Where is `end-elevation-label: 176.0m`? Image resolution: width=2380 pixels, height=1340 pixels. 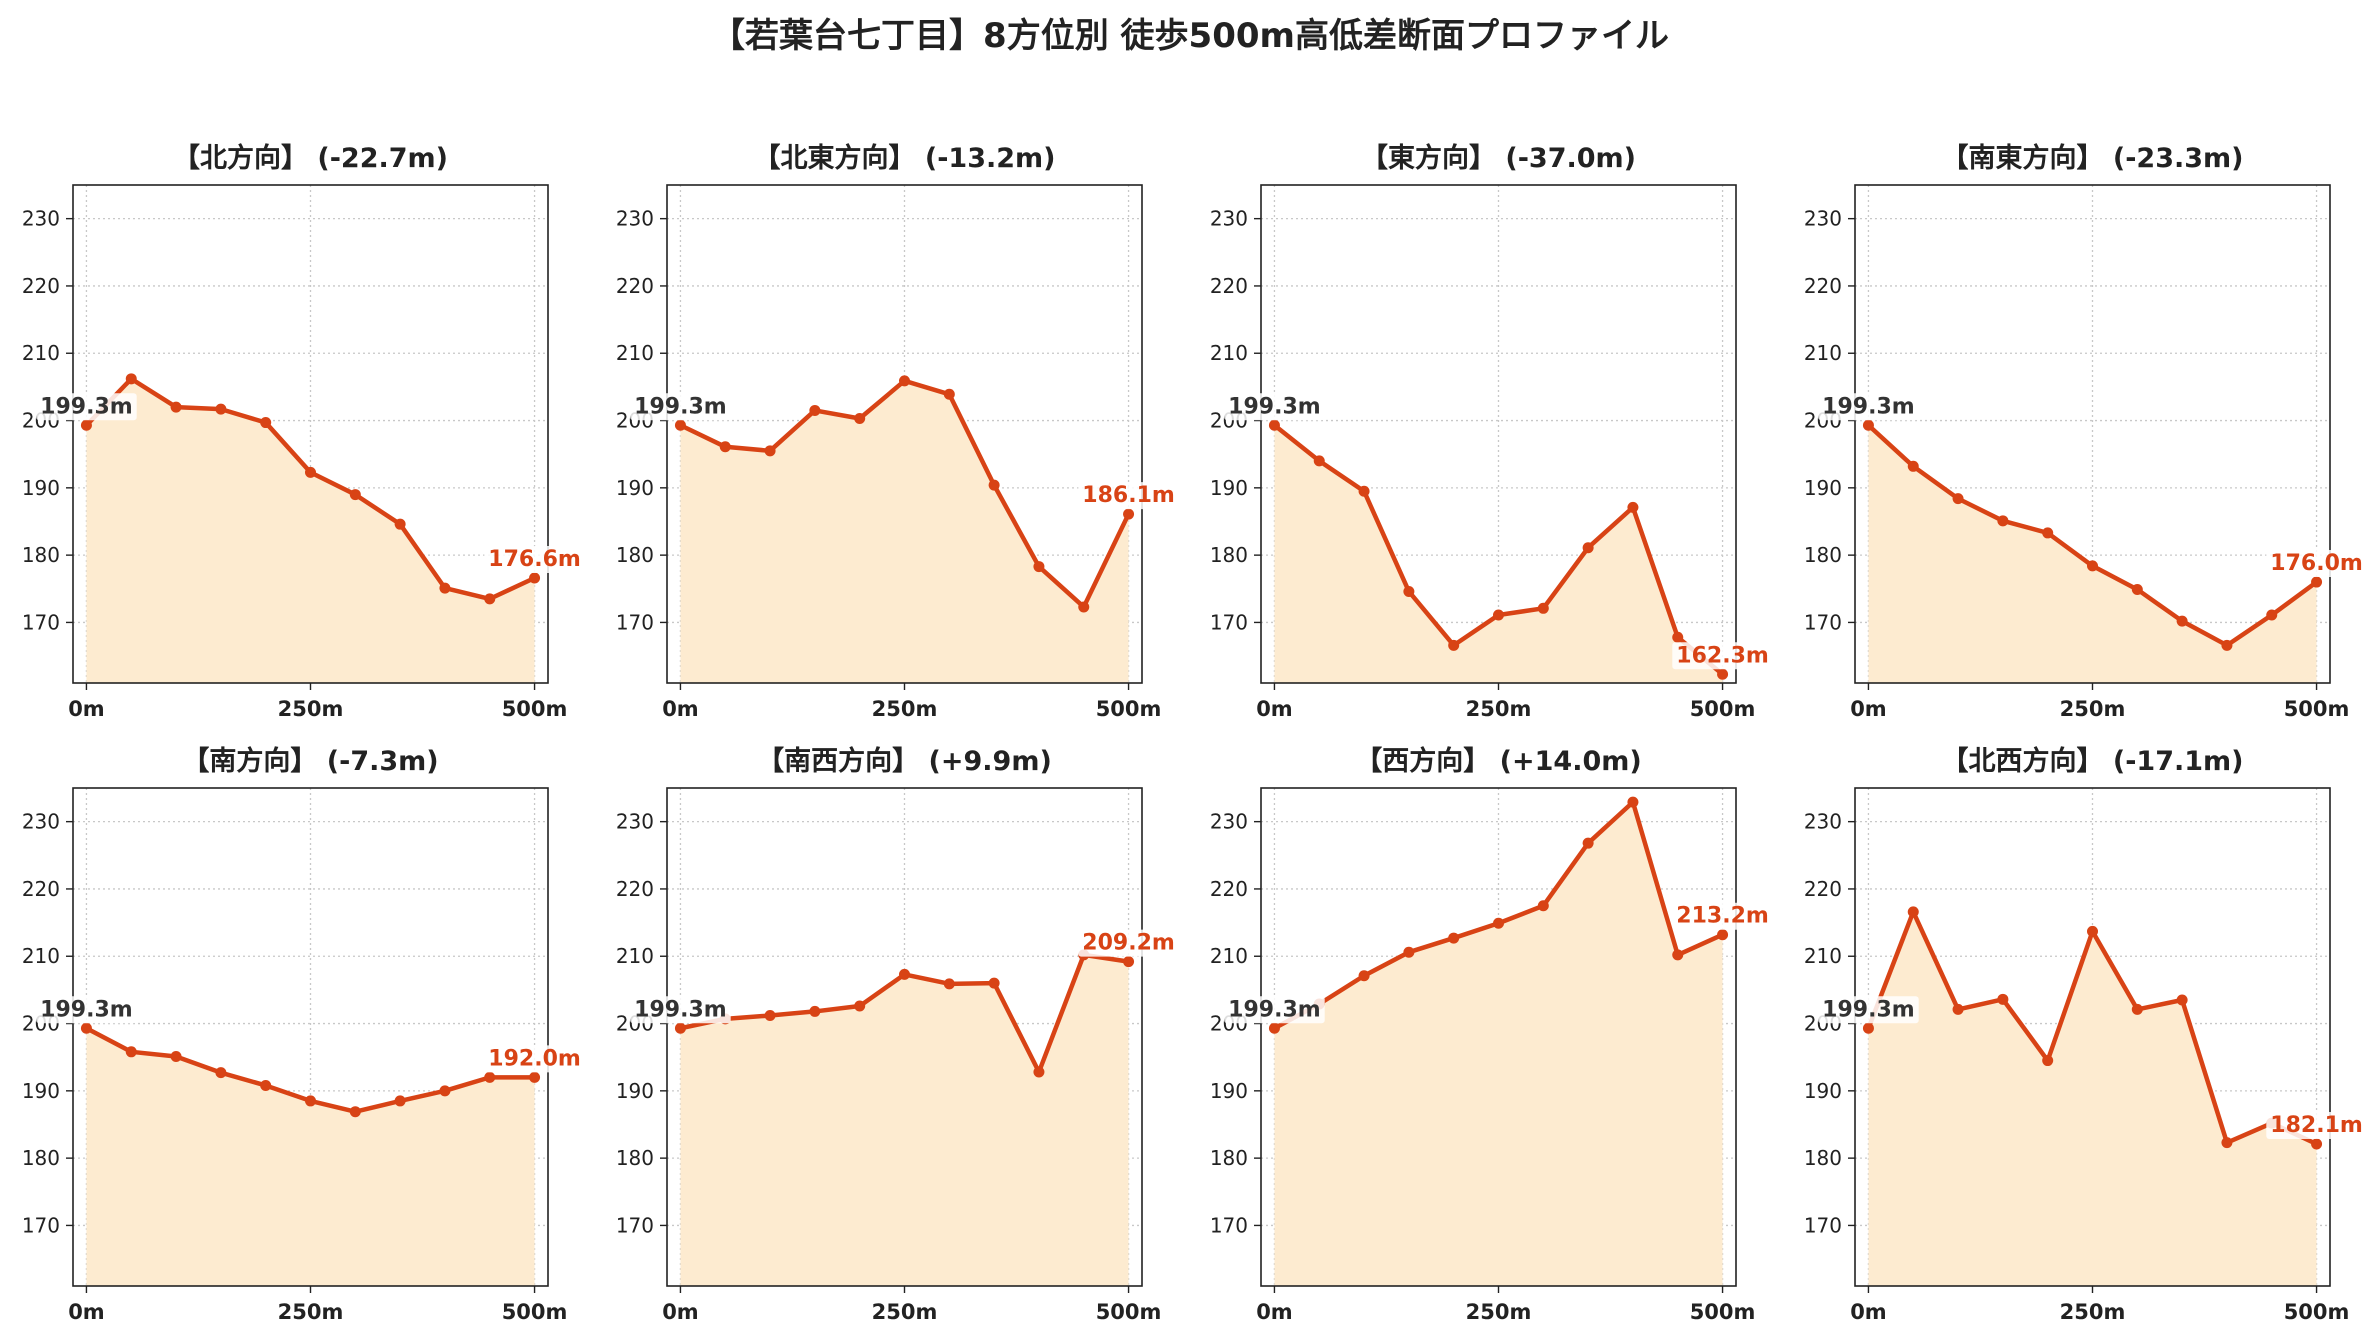 end-elevation-label: 176.0m is located at coordinates (2316, 563).